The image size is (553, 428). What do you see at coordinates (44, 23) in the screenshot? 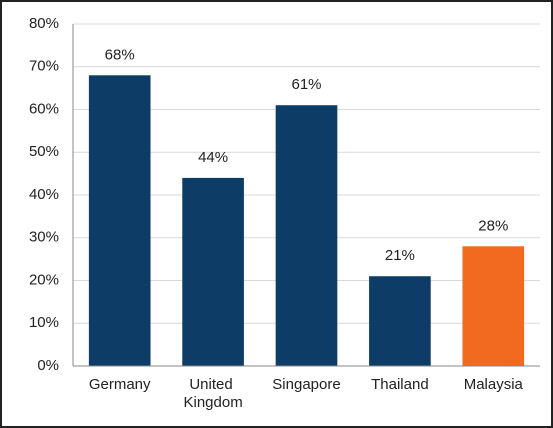
I see `y-tick-label: 80%` at bounding box center [44, 23].